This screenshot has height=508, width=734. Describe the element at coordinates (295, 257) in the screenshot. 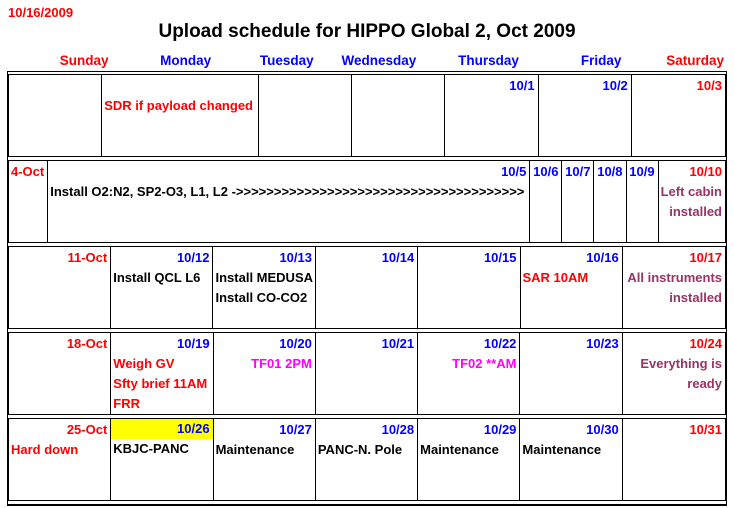

I see `cell-date: 10/13` at that location.